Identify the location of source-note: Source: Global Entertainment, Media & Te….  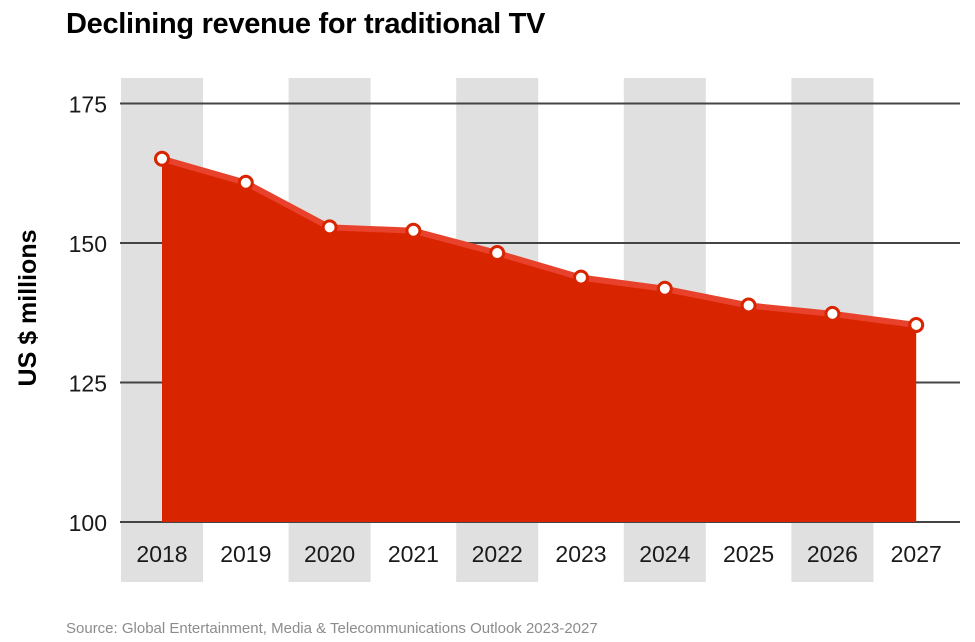
(332, 628).